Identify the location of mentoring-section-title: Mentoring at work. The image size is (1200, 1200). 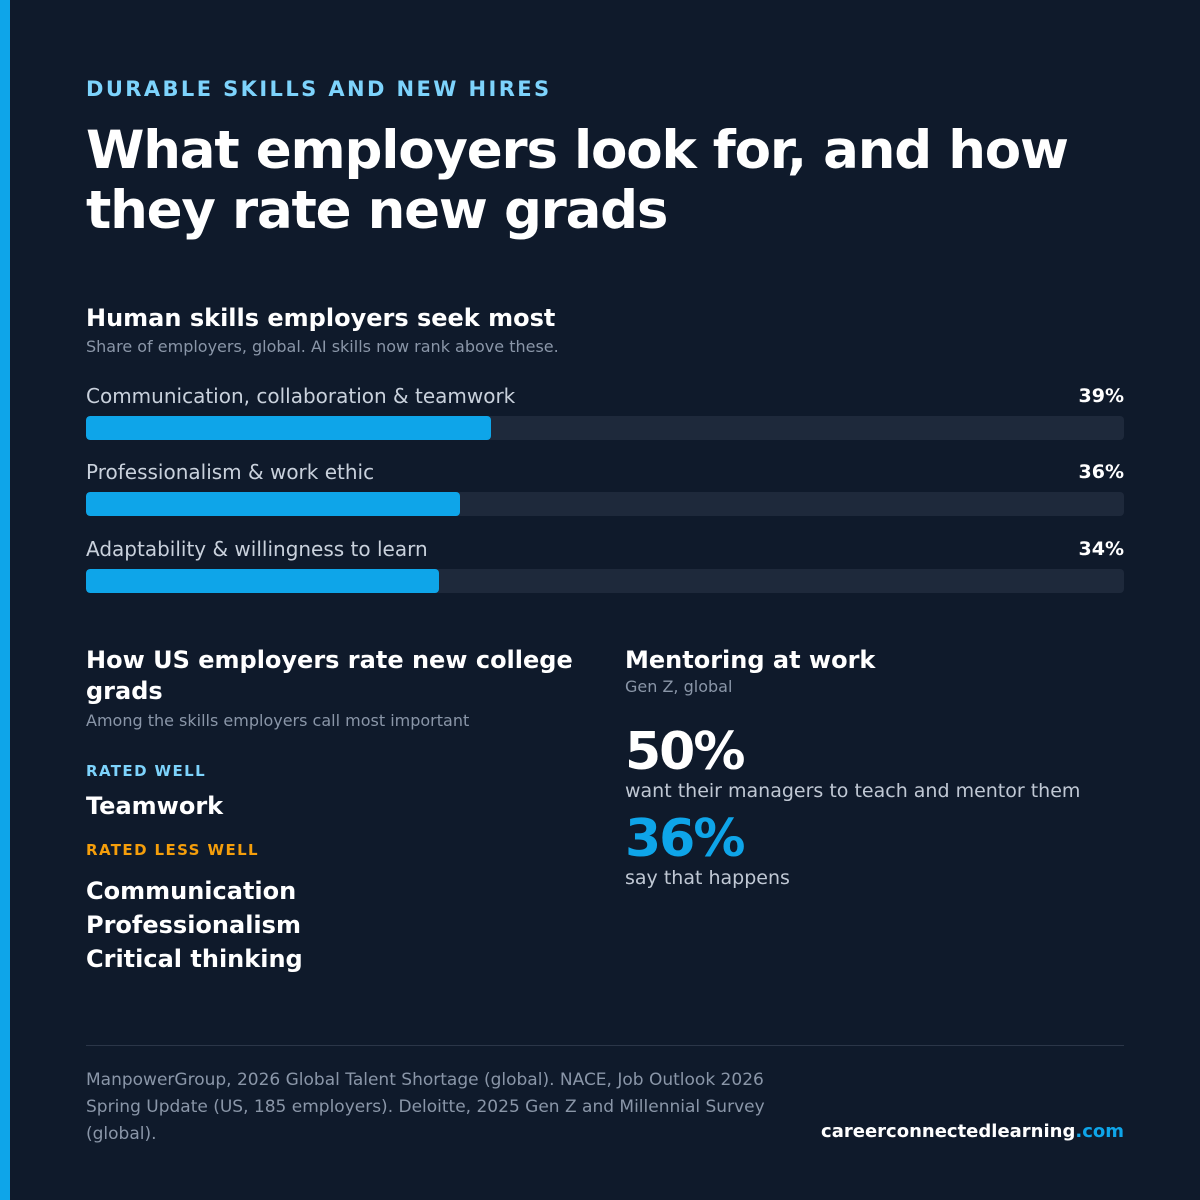
(750, 660).